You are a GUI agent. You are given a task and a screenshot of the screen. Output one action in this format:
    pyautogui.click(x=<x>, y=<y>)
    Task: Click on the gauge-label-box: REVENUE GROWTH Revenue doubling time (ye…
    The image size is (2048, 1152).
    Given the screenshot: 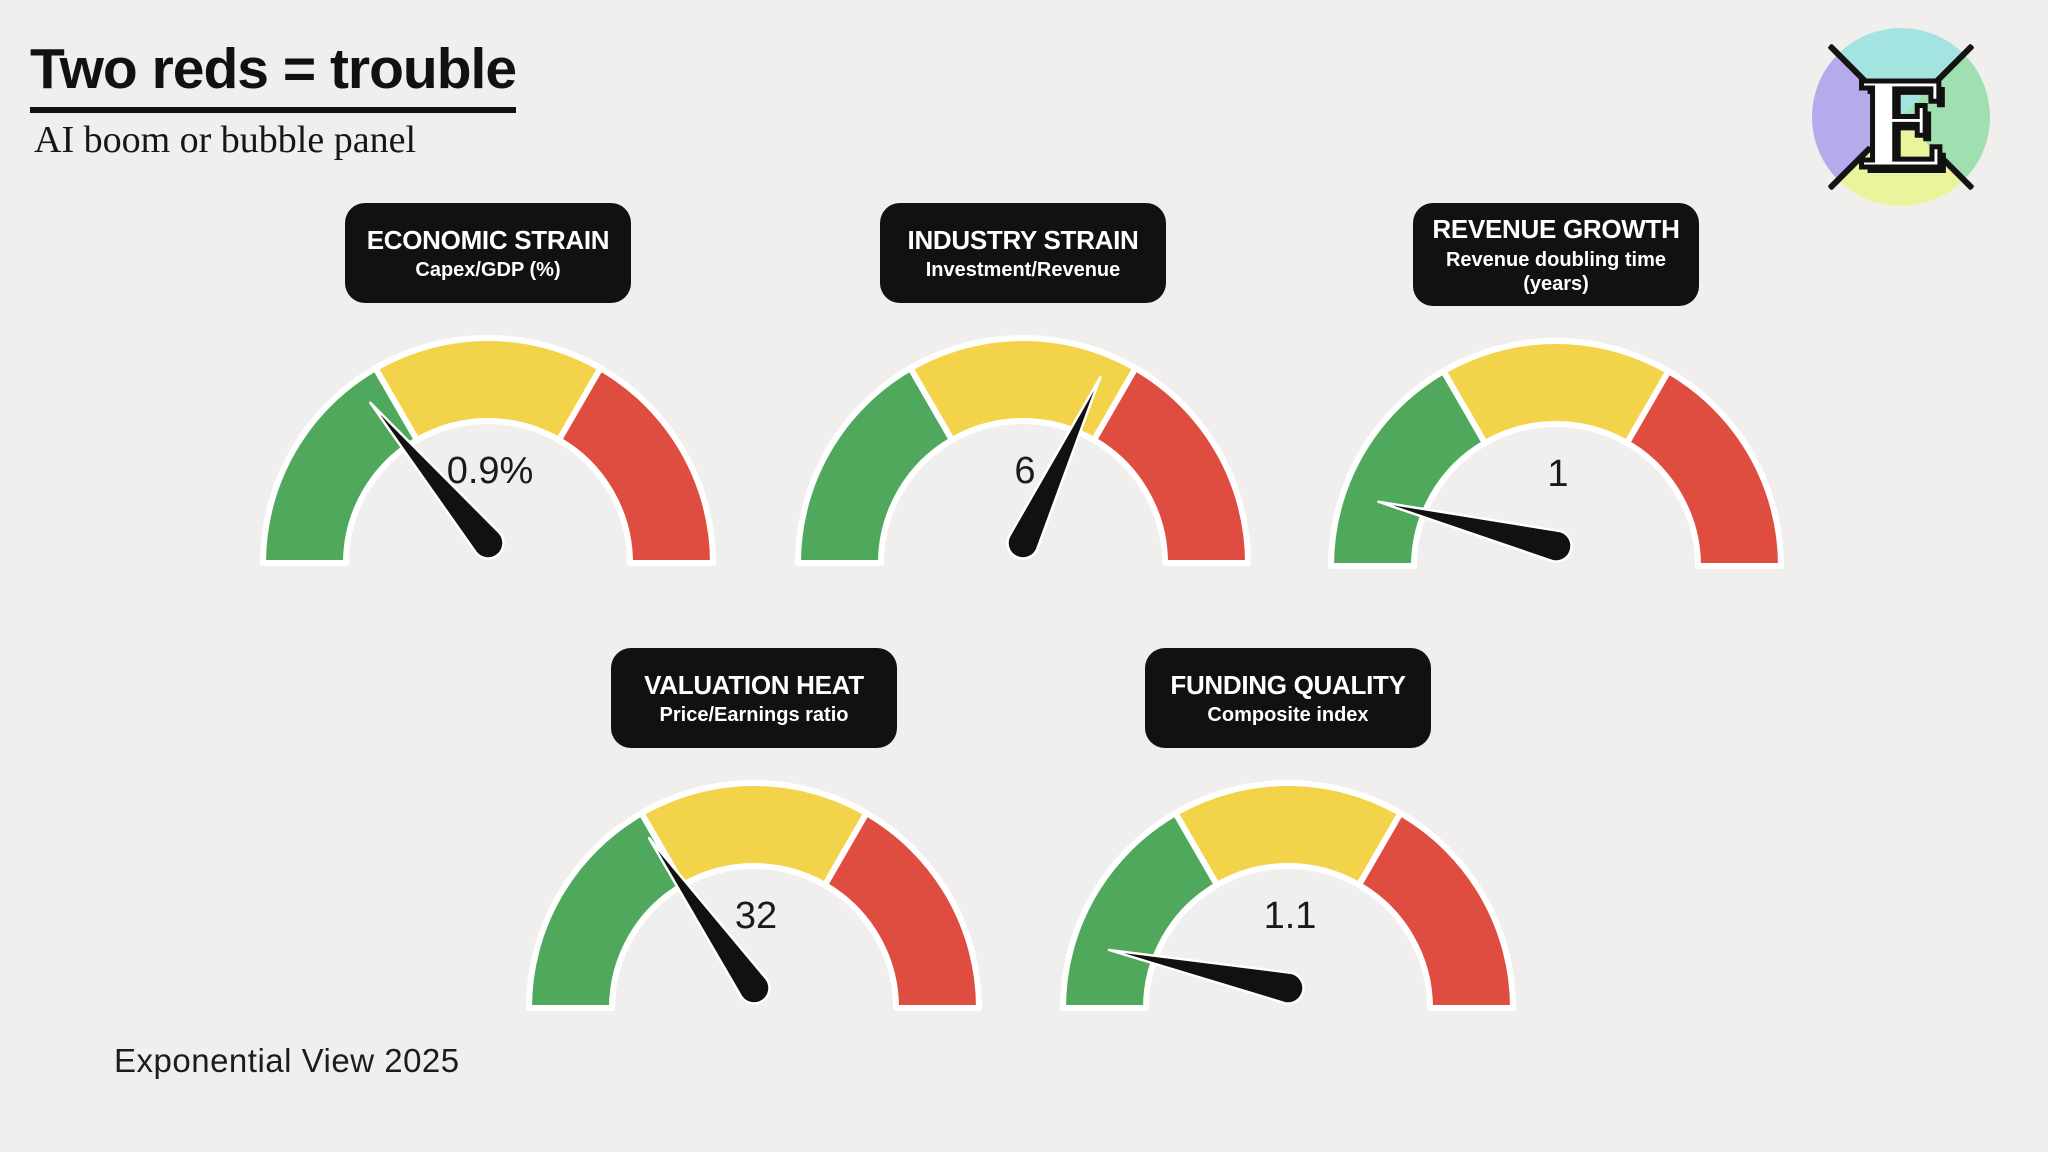 What is the action you would take?
    pyautogui.click(x=1556, y=254)
    